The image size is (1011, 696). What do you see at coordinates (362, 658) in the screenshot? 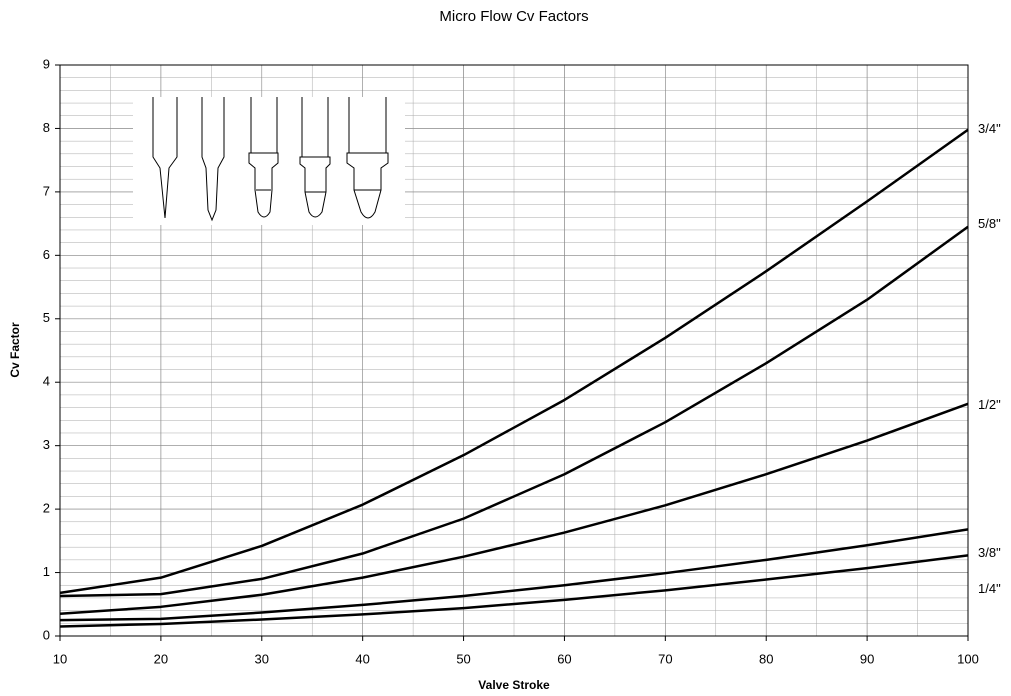
I see `x-tick-label: 40` at bounding box center [362, 658].